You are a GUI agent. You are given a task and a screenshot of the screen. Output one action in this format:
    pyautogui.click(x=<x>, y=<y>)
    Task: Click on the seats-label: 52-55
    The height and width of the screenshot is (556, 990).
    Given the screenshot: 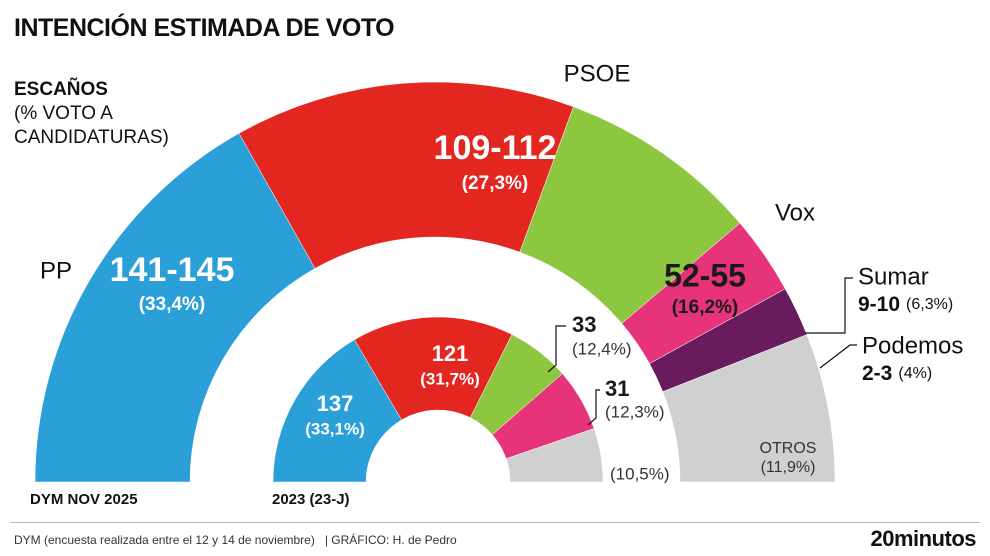 What is the action you would take?
    pyautogui.click(x=705, y=275)
    